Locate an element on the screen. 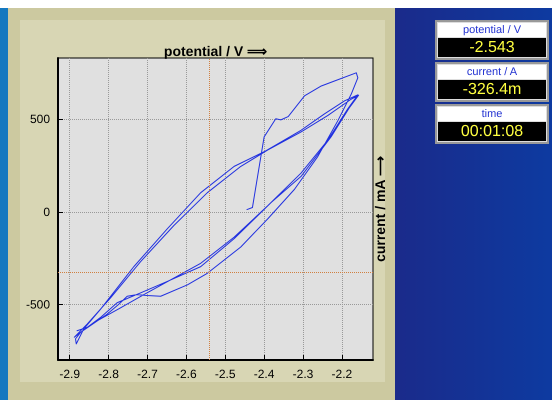 The image size is (552, 400). x-tick-label: -2.8 is located at coordinates (109, 374).